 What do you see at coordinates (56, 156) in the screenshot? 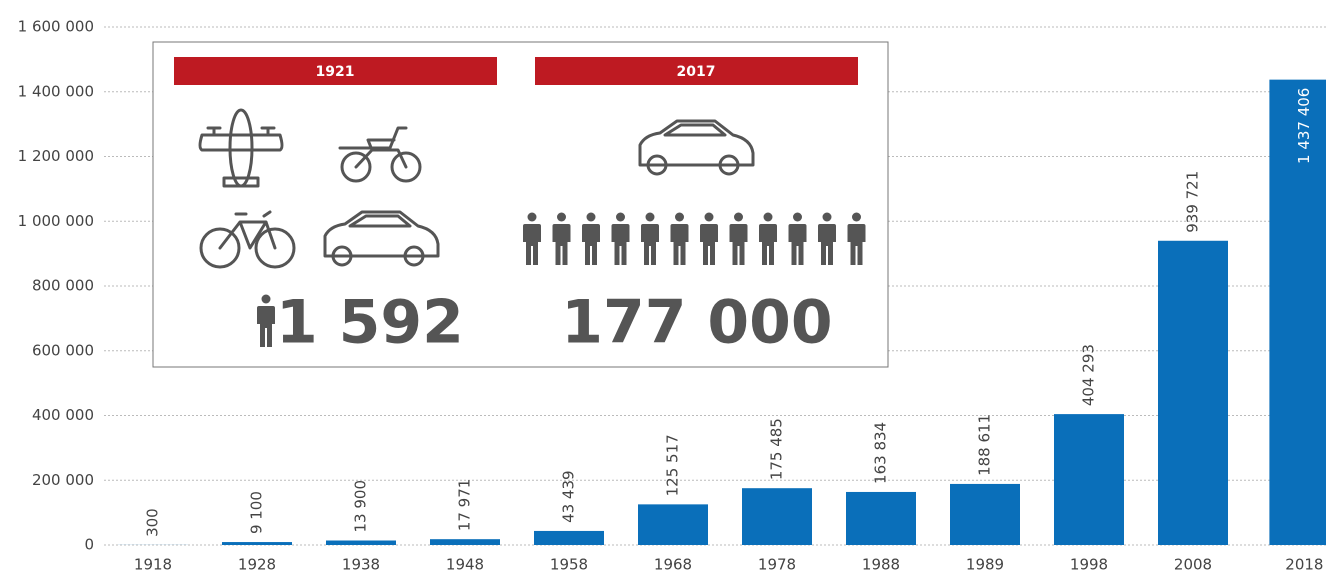
I see `y-tick-label: 1 200 000` at bounding box center [56, 156].